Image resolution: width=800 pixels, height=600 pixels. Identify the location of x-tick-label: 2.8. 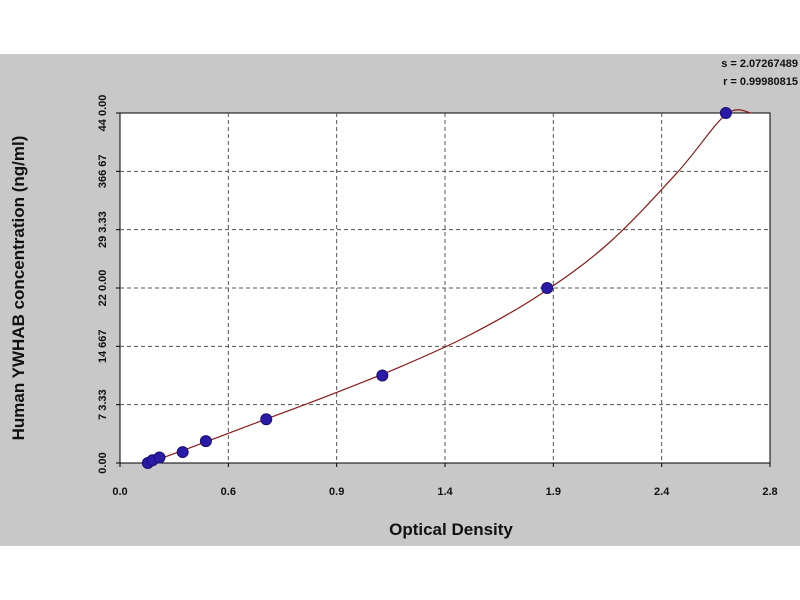
(769, 492).